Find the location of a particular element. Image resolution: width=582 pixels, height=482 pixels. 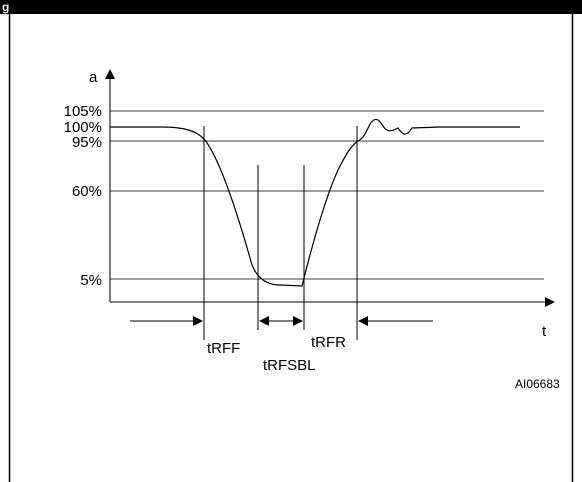

level-label-60: 60% is located at coordinates (87, 191).